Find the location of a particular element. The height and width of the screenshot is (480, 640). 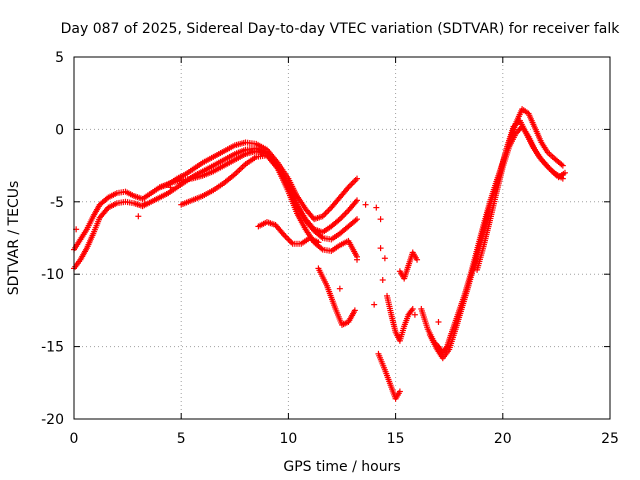

x-tick-label: 20 is located at coordinates (503, 439).